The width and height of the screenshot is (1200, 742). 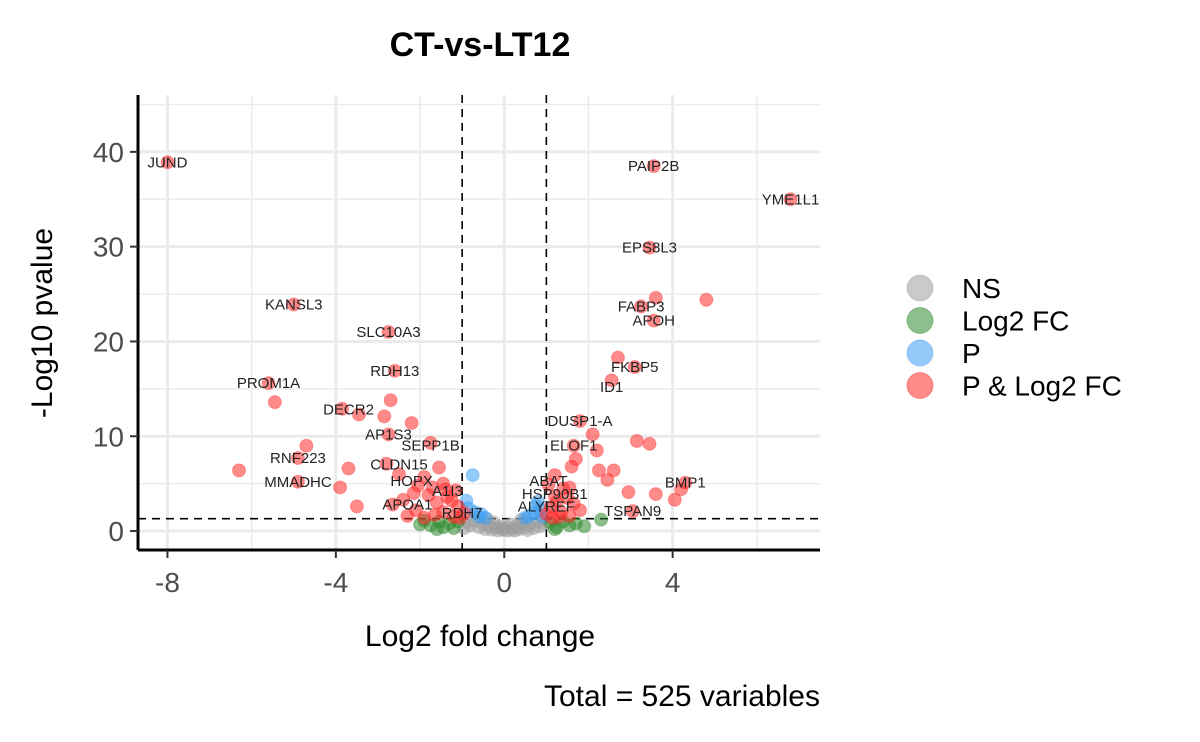 I want to click on gene-label: PROM1A, so click(x=268, y=383).